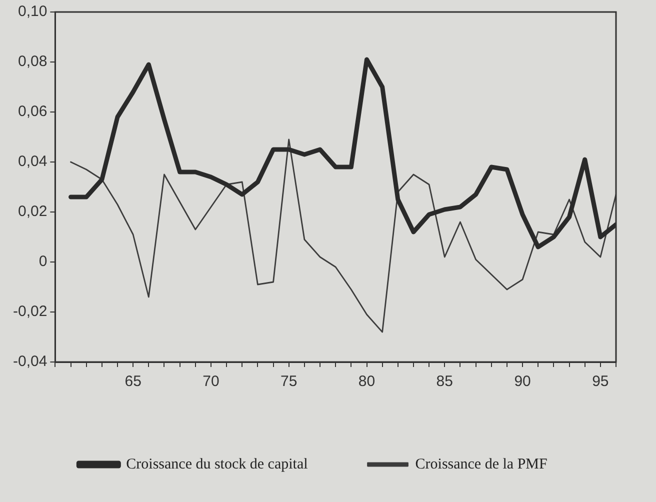  What do you see at coordinates (444, 381) in the screenshot?
I see `x-tick-label: 85` at bounding box center [444, 381].